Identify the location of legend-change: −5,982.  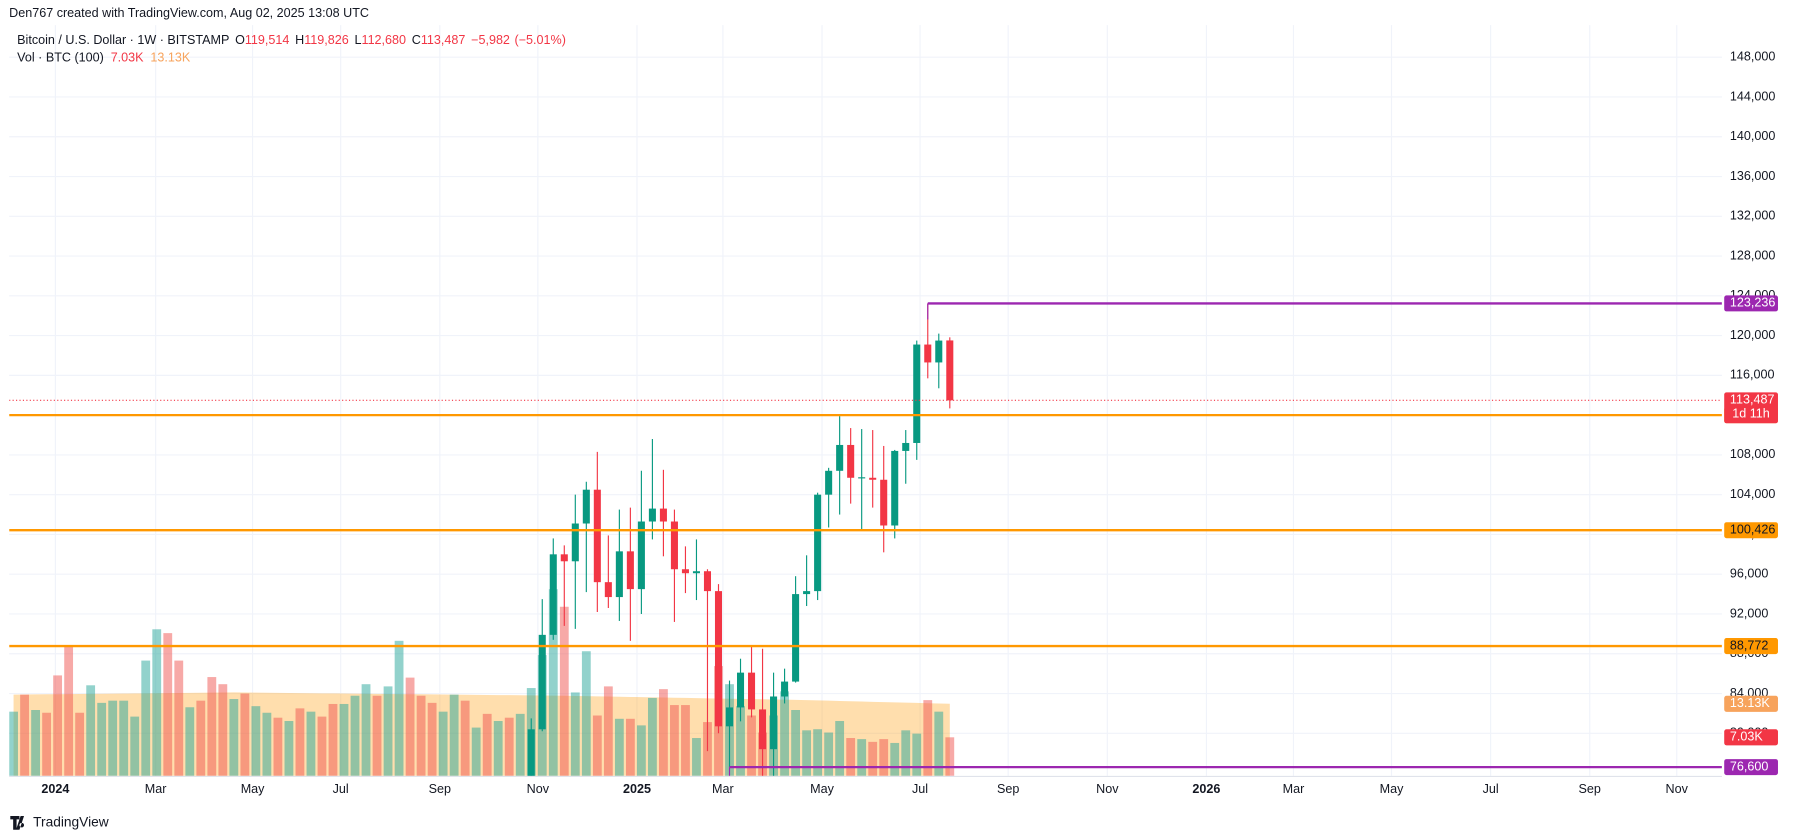
(490, 41).